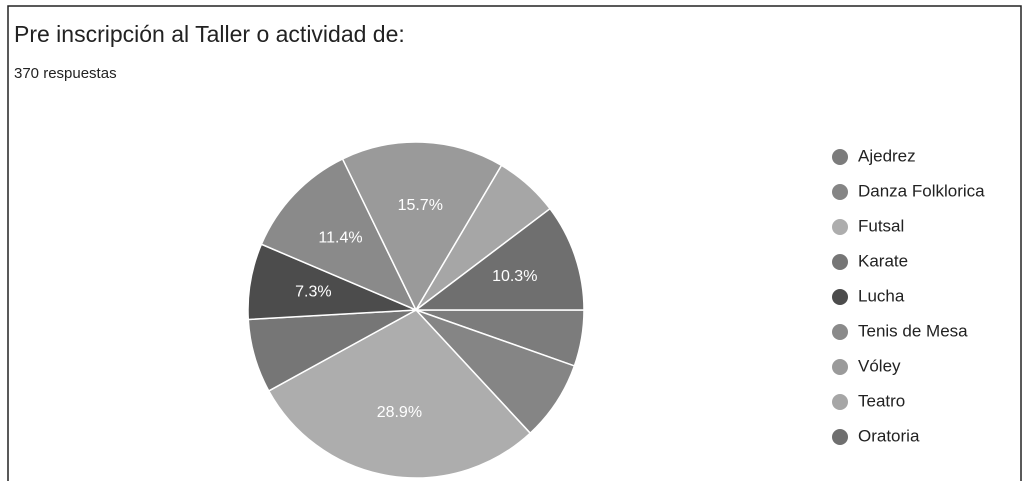  What do you see at coordinates (889, 435) in the screenshot?
I see `legend-label: Oratoria` at bounding box center [889, 435].